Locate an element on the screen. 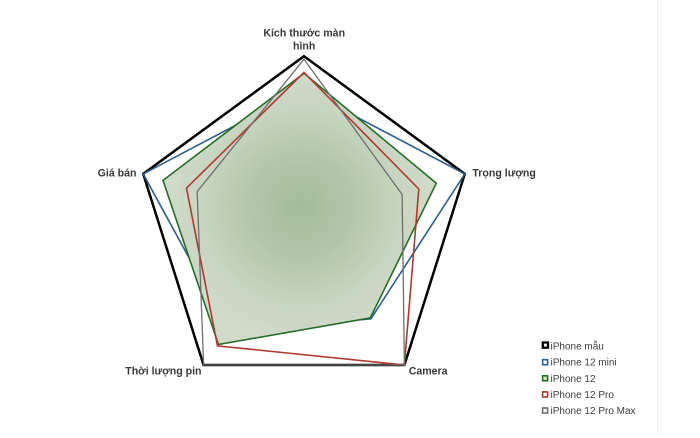  svg-text: Thời lượng pin is located at coordinates (163, 371).